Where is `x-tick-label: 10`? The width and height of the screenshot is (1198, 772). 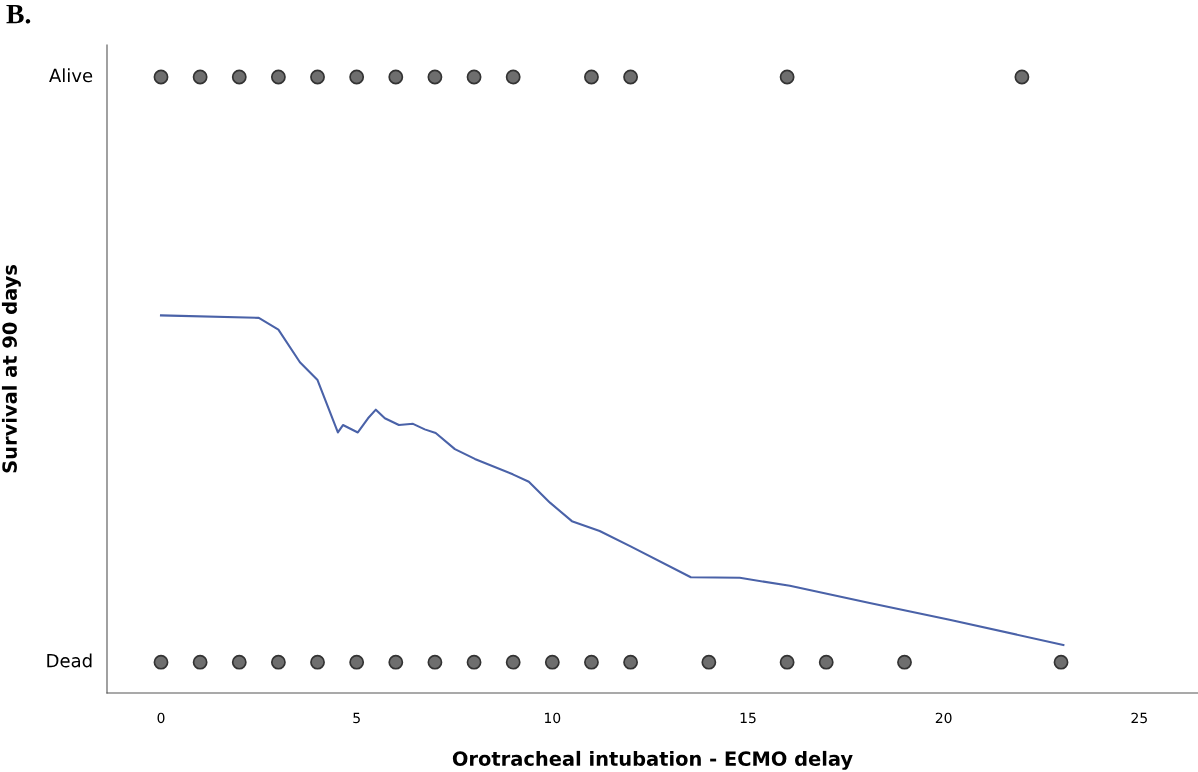
x-tick-label: 10 is located at coordinates (553, 718).